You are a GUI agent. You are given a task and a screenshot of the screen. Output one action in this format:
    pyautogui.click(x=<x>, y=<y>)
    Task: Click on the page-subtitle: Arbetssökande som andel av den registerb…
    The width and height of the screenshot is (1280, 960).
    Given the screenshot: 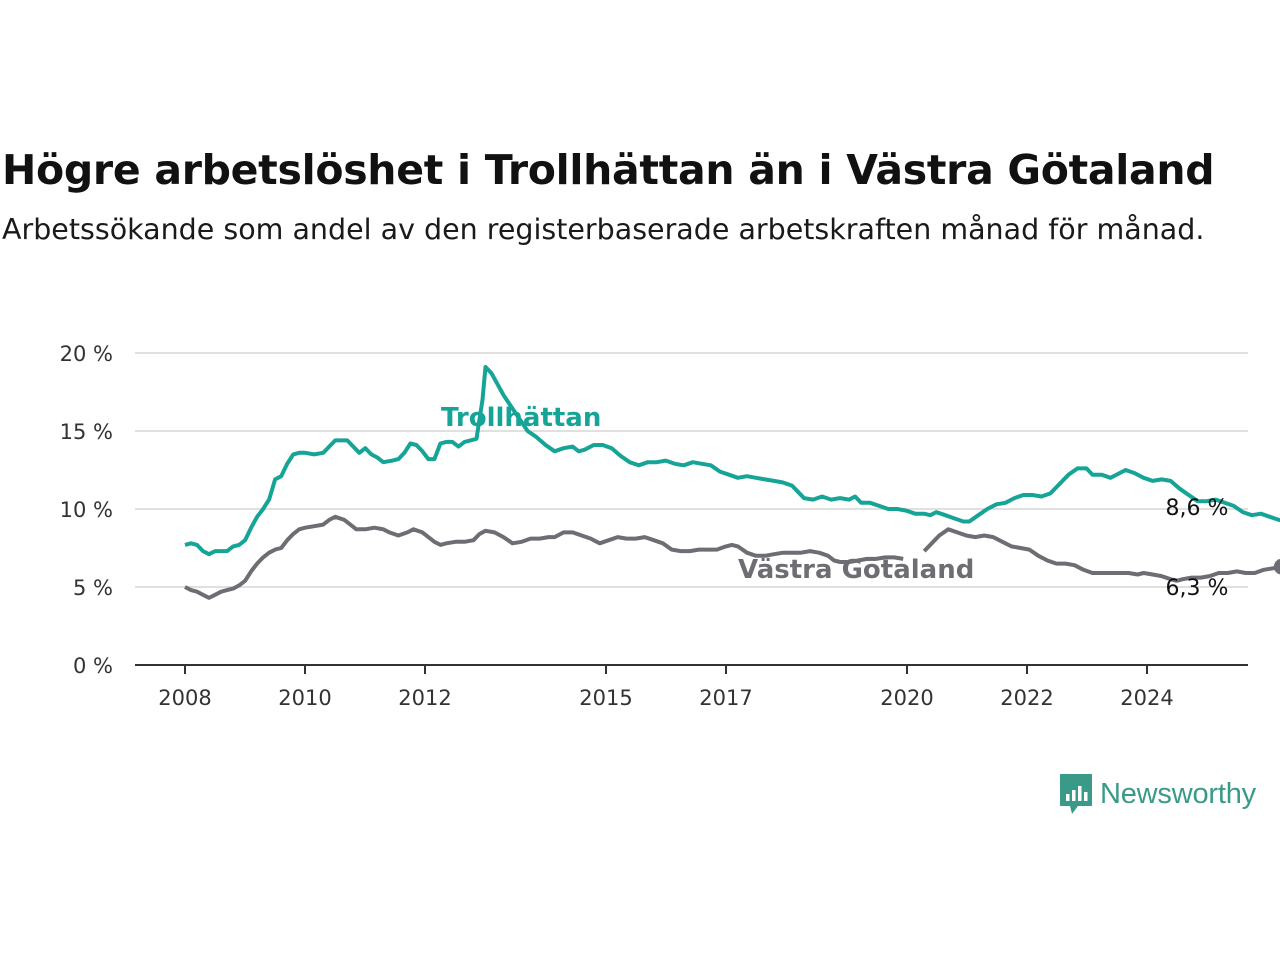 What is the action you would take?
    pyautogui.click(x=603, y=229)
    